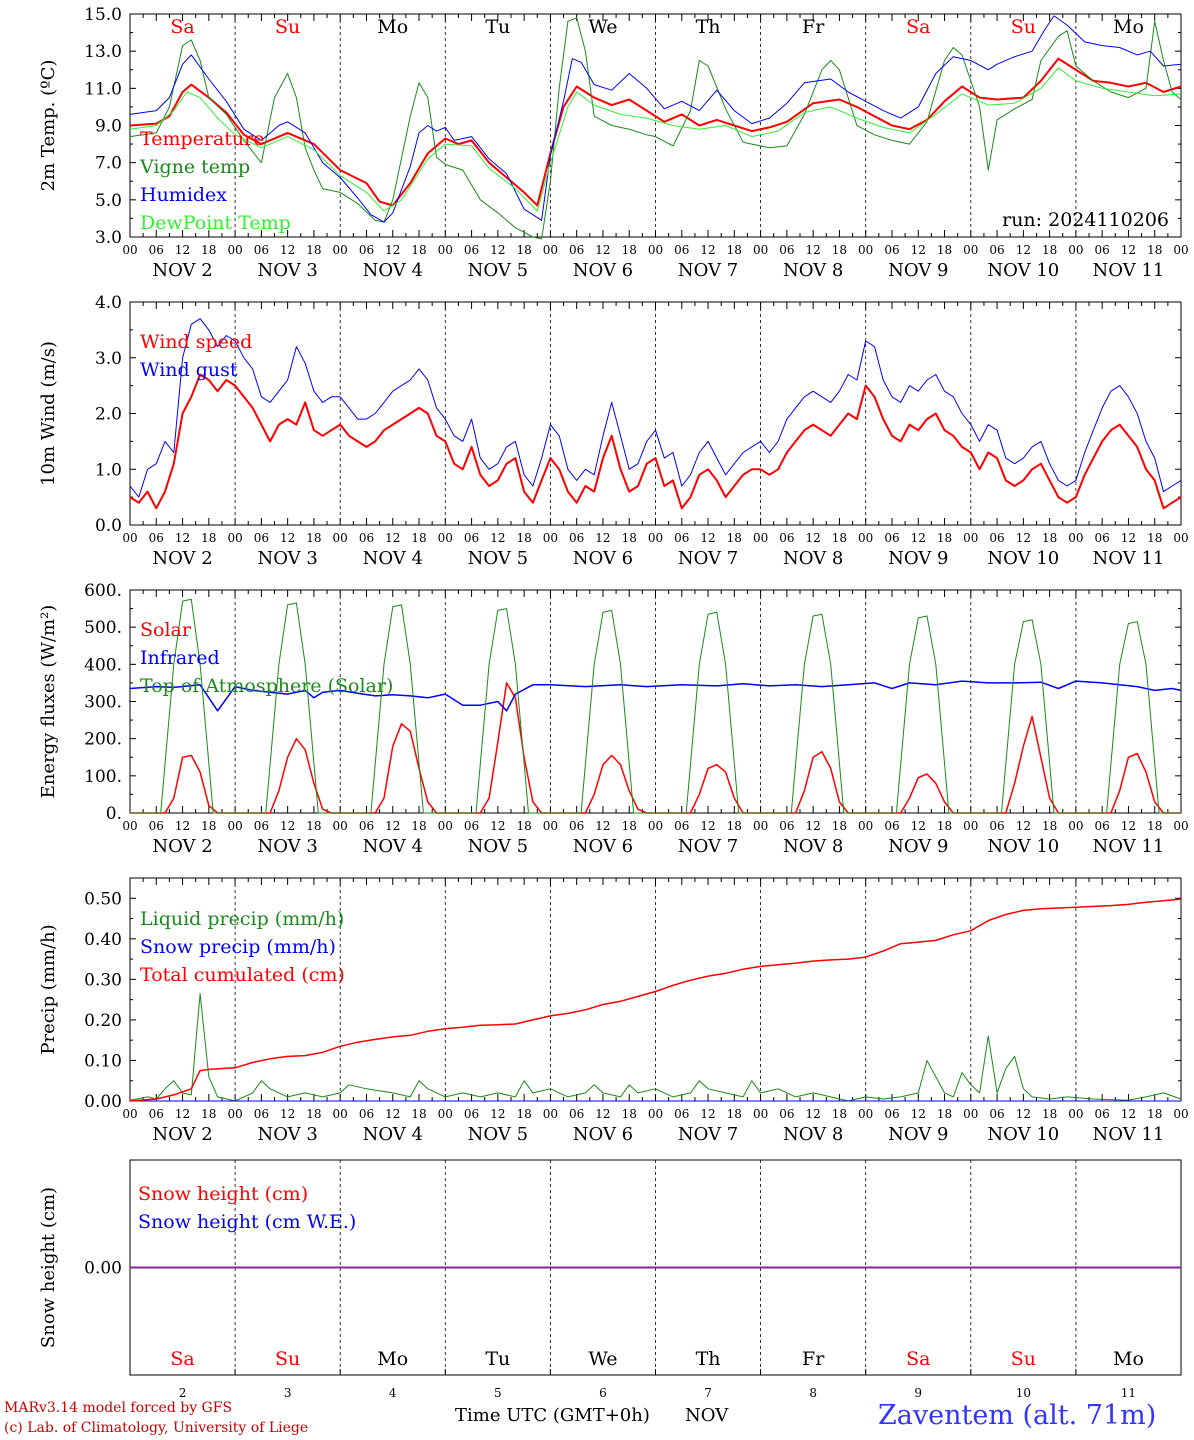 The width and height of the screenshot is (1194, 1440). I want to click on day-number: 9, so click(918, 1393).